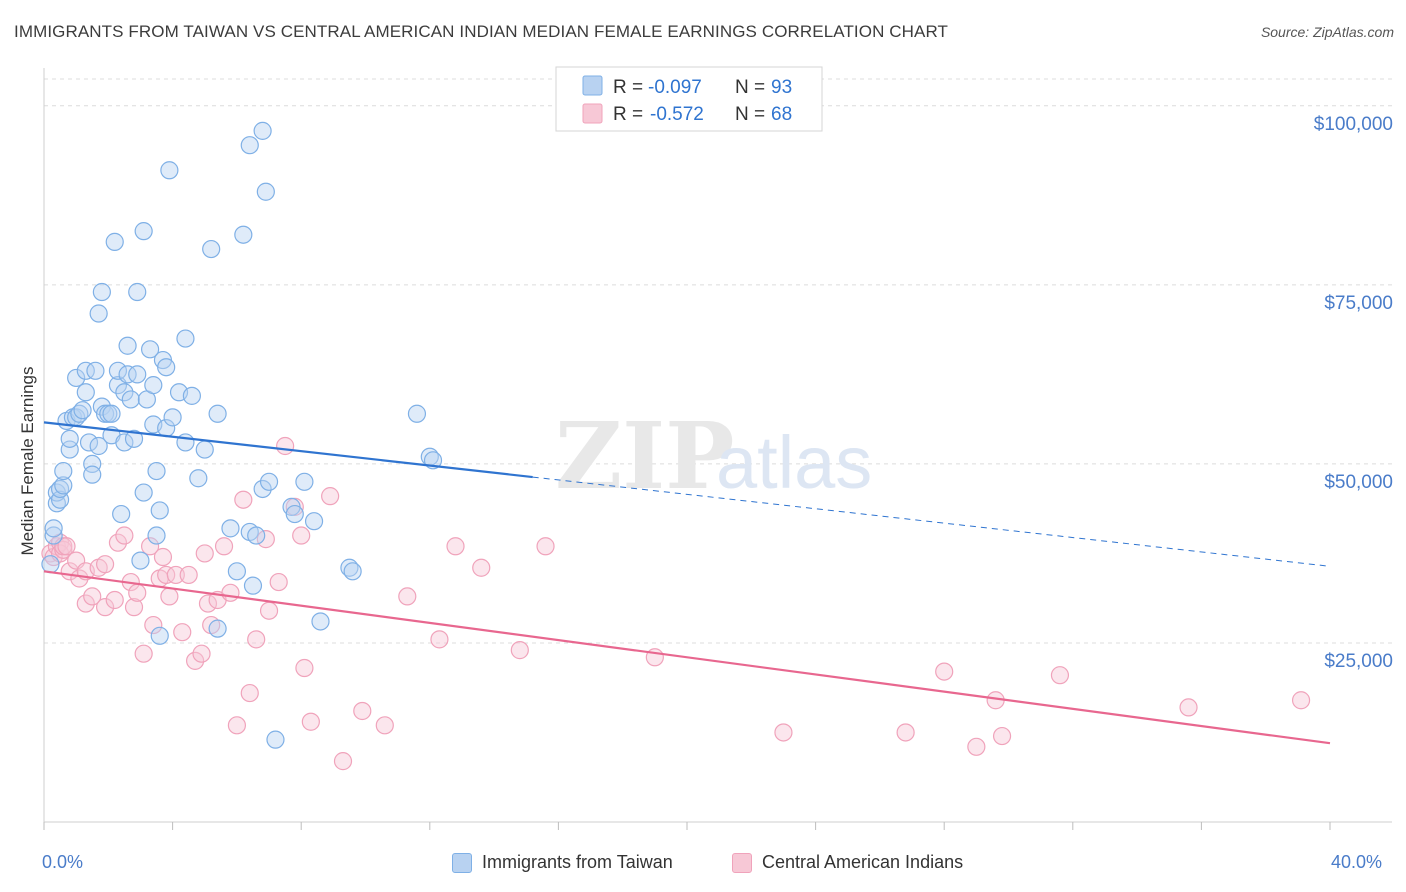 Image resolution: width=1406 pixels, height=892 pixels. I want to click on svg-text:R = -0.097 N =: R = -0.097 N = 93, so click(702, 87).